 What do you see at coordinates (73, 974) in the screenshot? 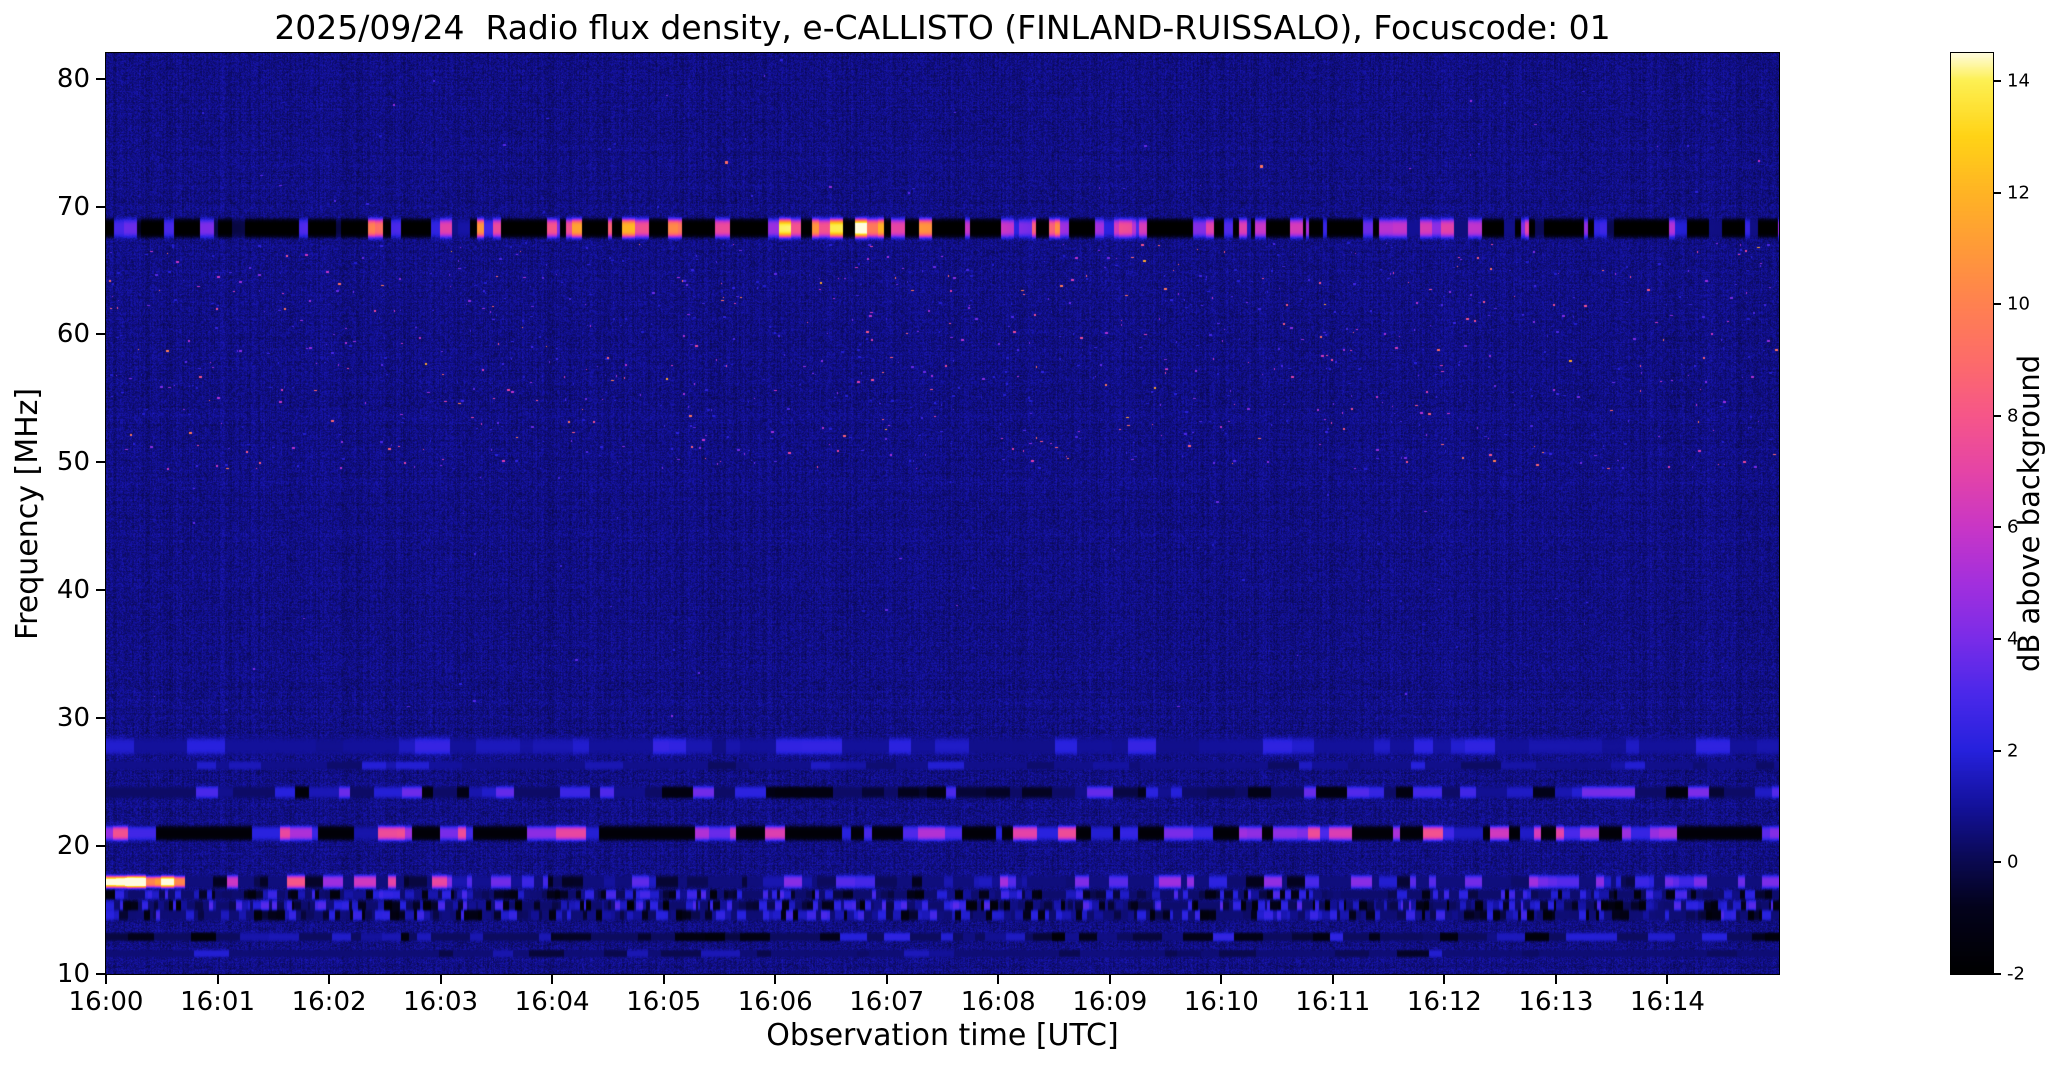
I see `y-tick-label: 10` at bounding box center [73, 974].